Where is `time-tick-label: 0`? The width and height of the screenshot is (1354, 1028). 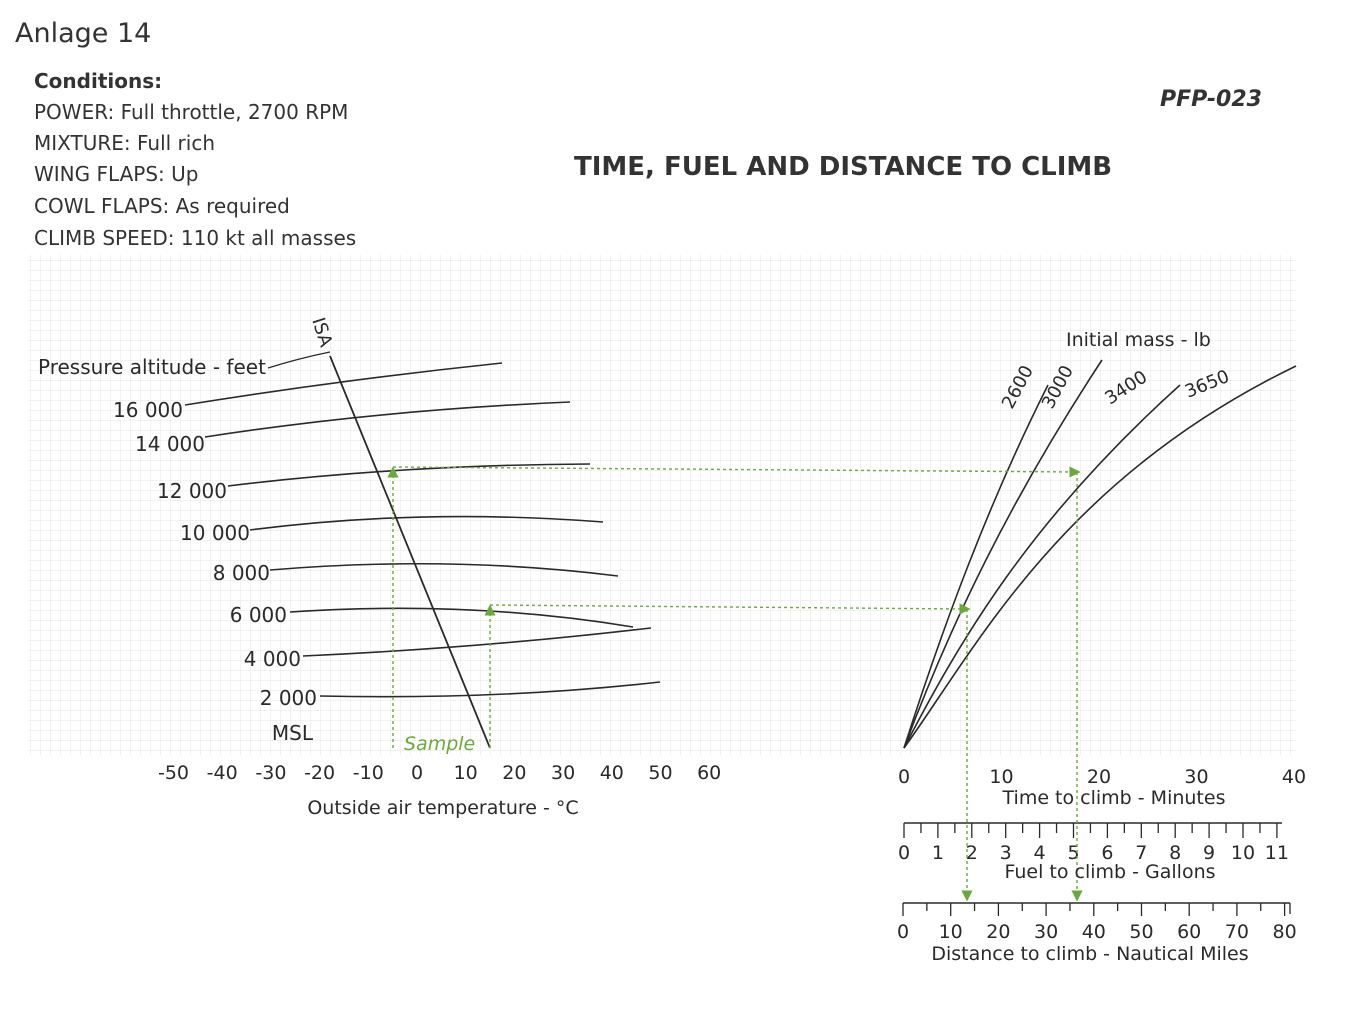 time-tick-label: 0 is located at coordinates (904, 777).